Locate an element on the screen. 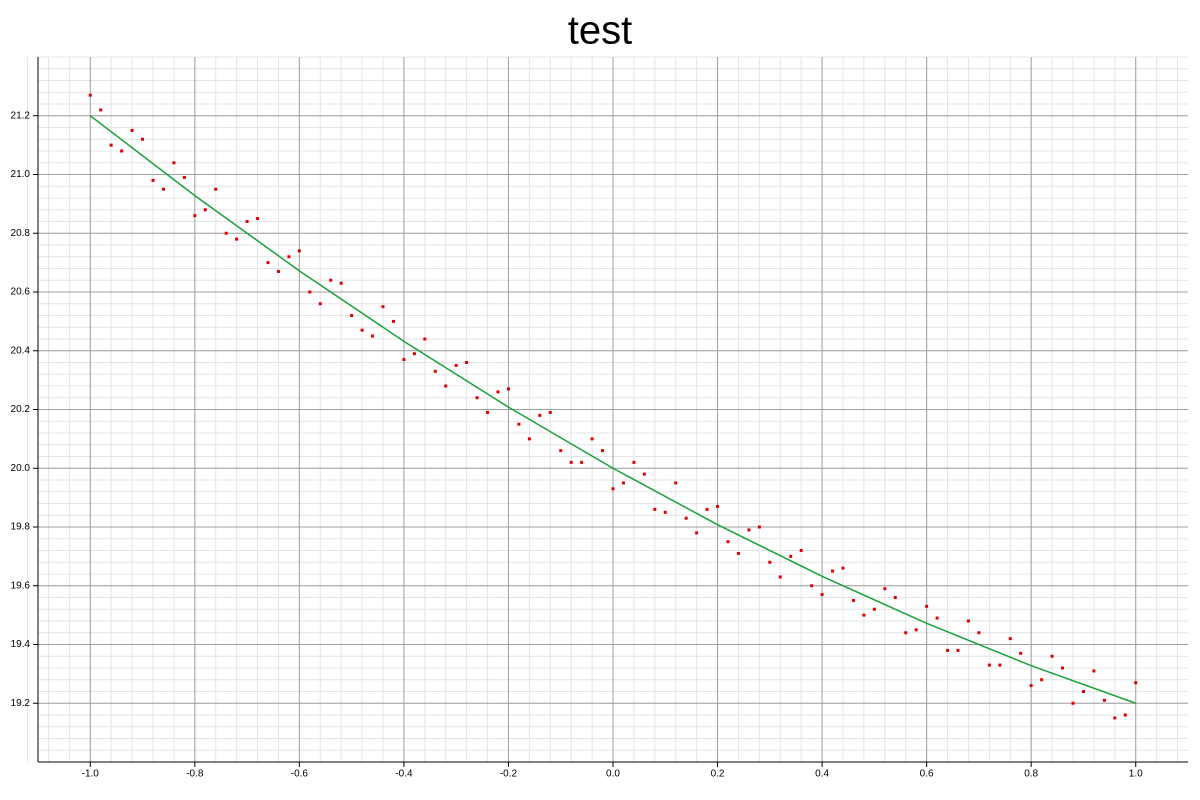  y-tick-label: 19.4 is located at coordinates (21, 644).